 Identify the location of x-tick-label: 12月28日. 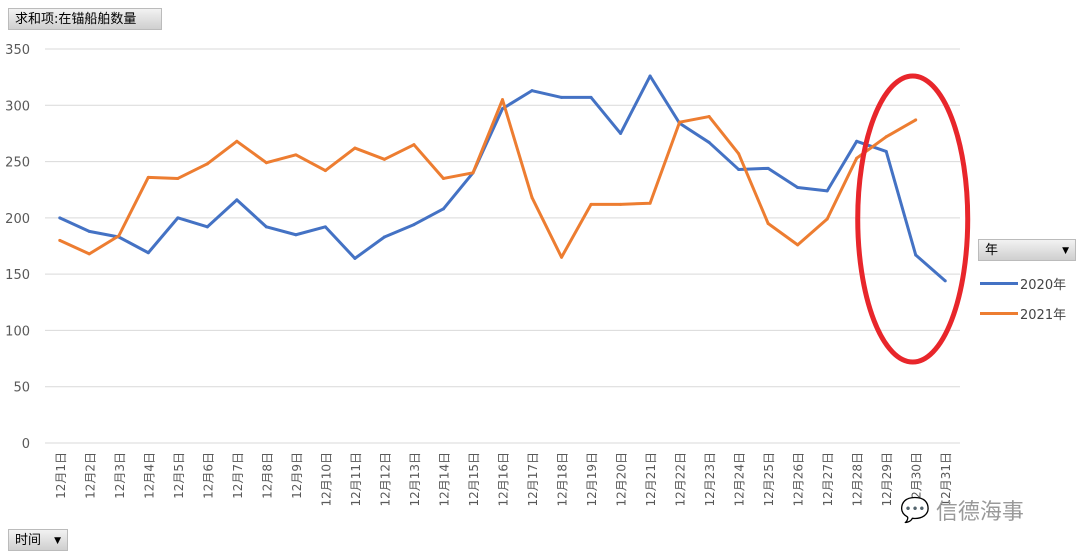
(858, 479).